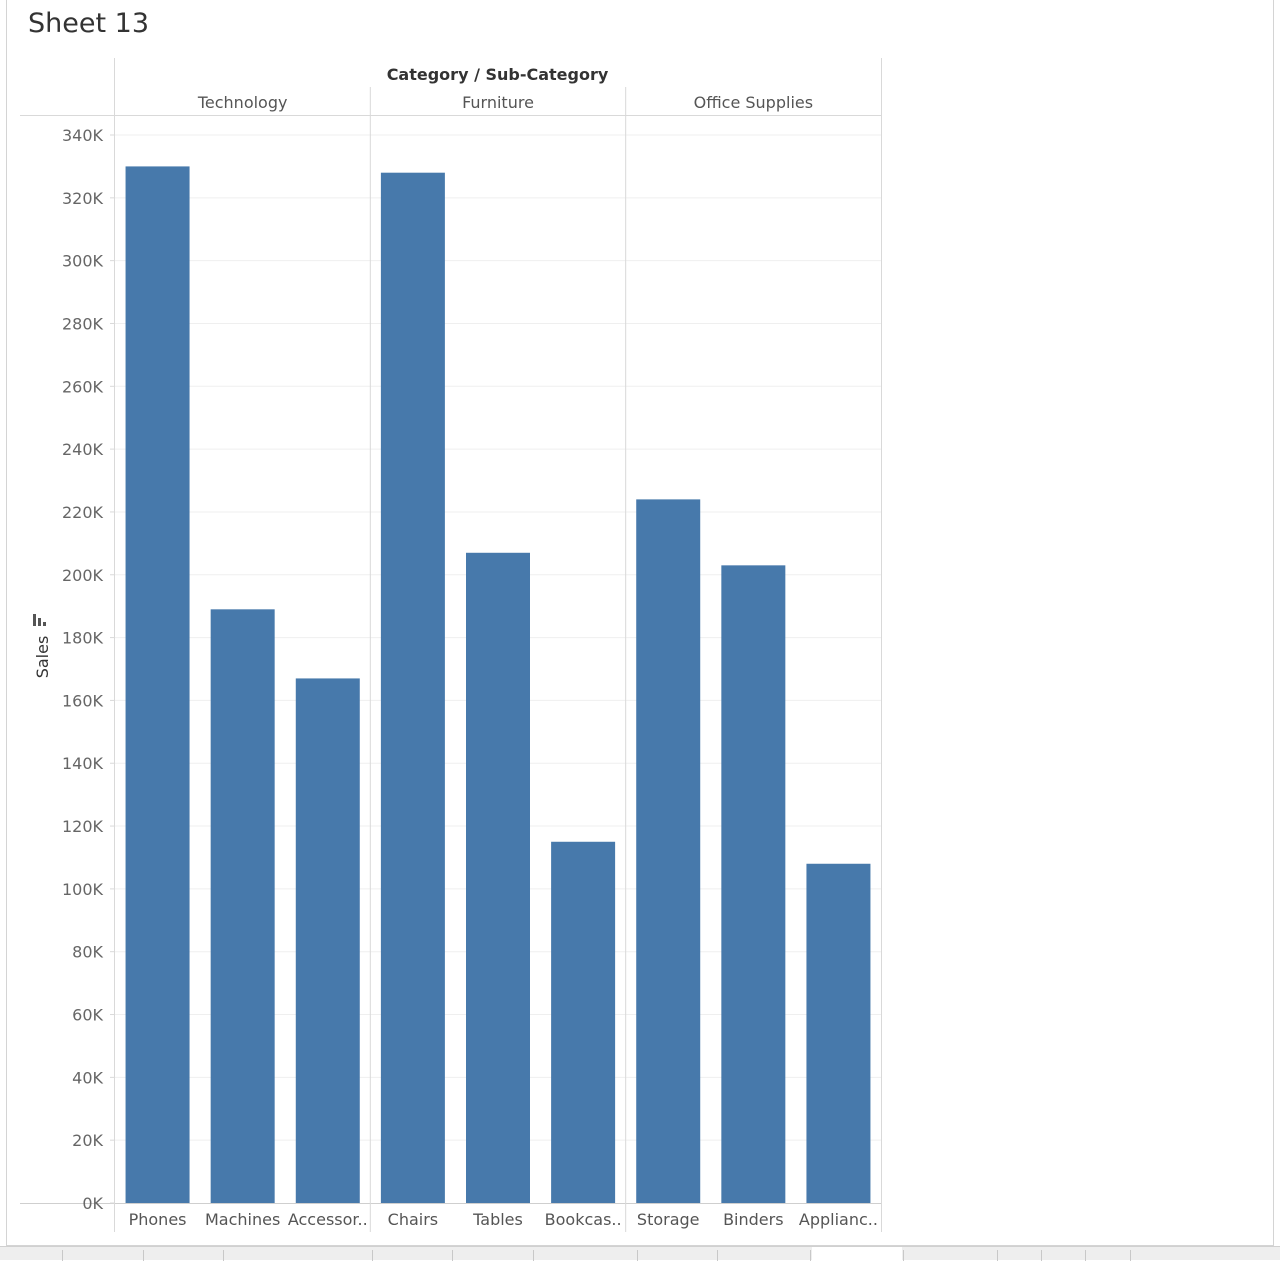 Image resolution: width=1280 pixels, height=1261 pixels. I want to click on x-tick-label: Chairs, so click(413, 1219).